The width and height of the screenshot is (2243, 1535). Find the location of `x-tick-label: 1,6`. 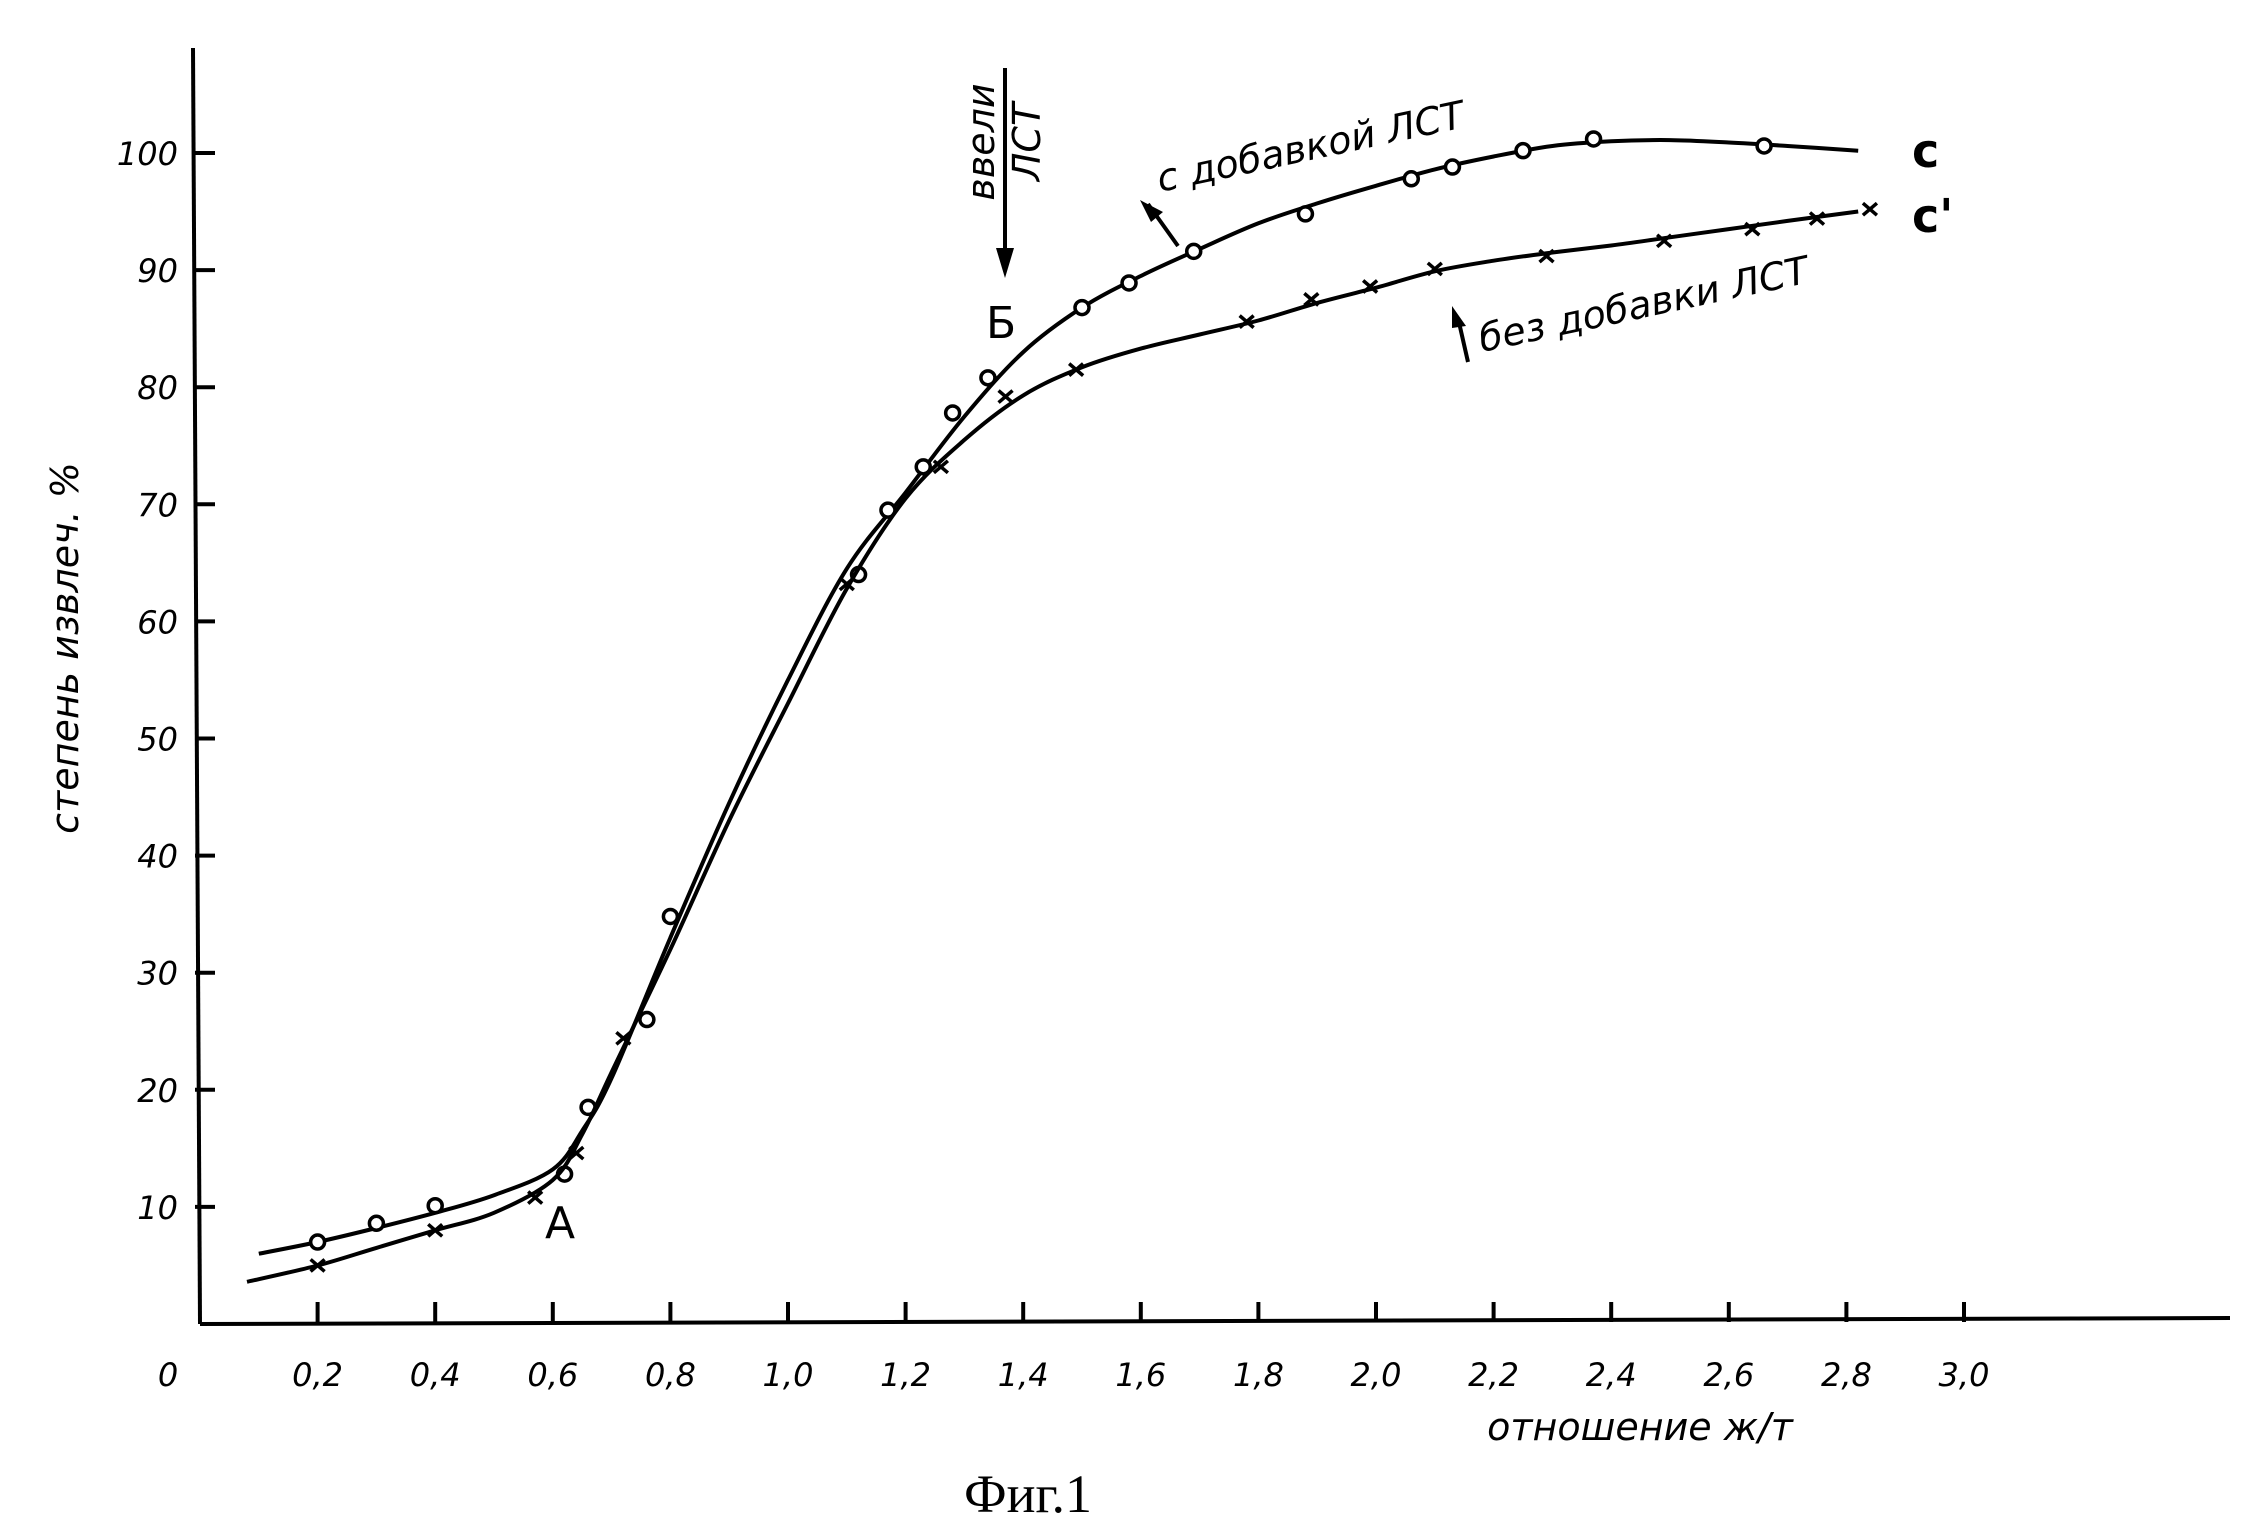

x-tick-label: 1,6 is located at coordinates (1140, 1375).